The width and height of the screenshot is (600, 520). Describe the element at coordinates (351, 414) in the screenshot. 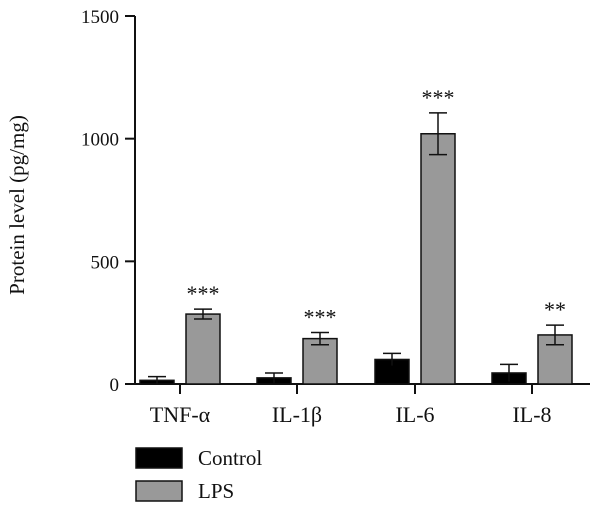

I see `x-axis-categories: TNF-α IL-1β IL-6 IL-8` at that location.